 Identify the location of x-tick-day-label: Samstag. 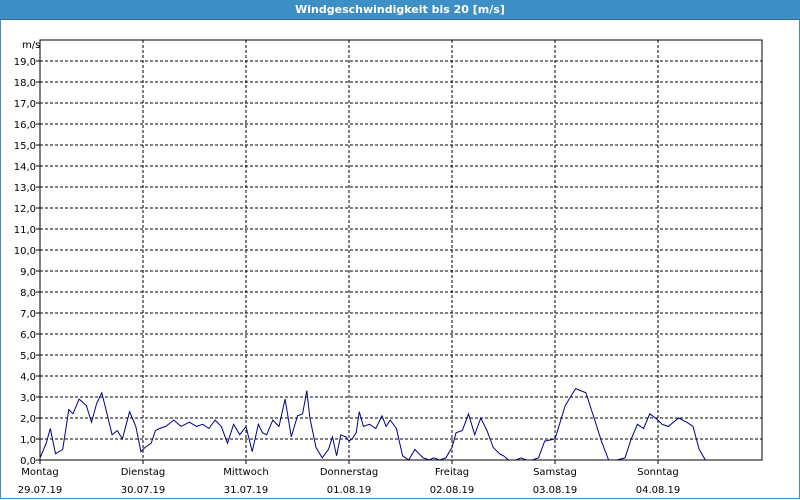
(555, 472).